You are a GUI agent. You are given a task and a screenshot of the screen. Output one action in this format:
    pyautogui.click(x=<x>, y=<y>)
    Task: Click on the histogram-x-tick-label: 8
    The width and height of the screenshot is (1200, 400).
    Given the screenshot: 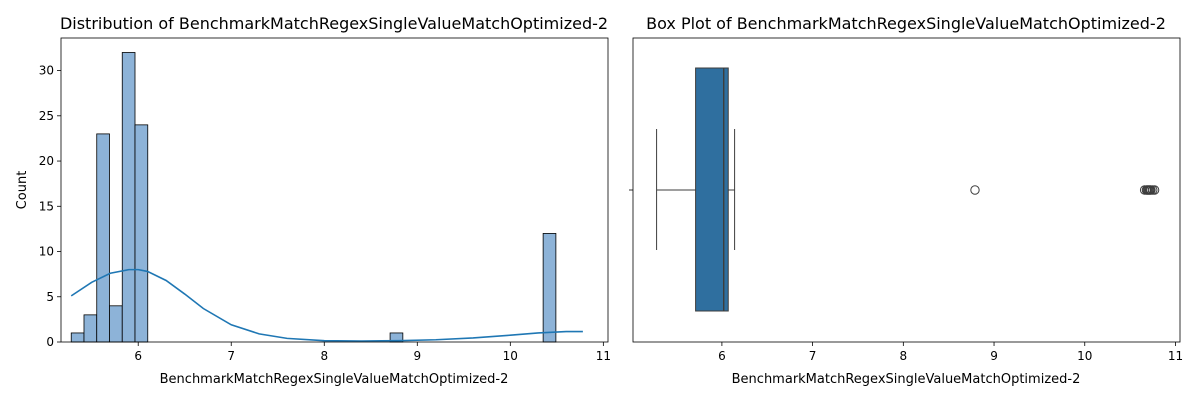 What is the action you would take?
    pyautogui.click(x=324, y=356)
    